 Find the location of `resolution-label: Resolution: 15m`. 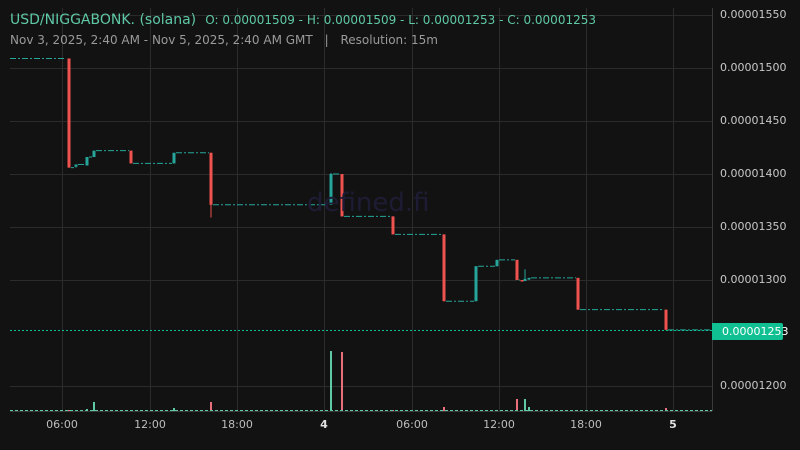

resolution-label: Resolution: 15m is located at coordinates (389, 40).